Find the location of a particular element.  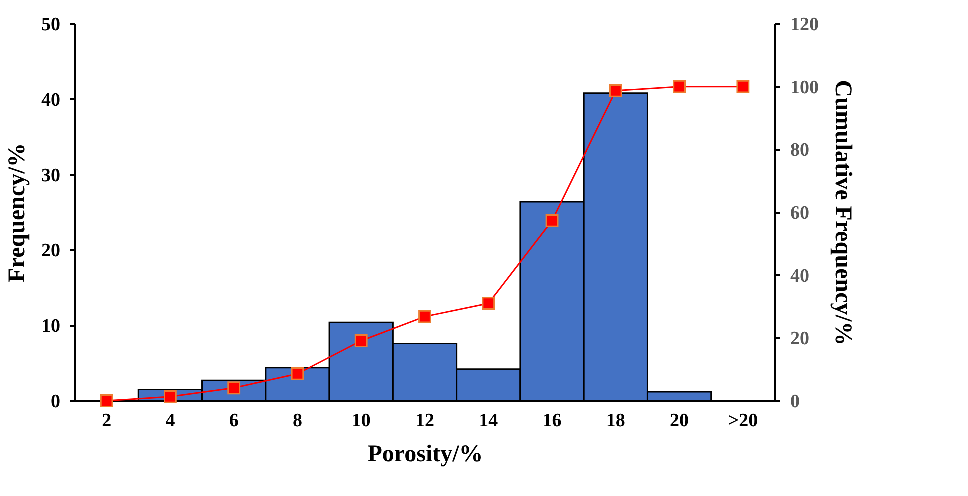

y2-tick-label: 60 is located at coordinates (800, 213).